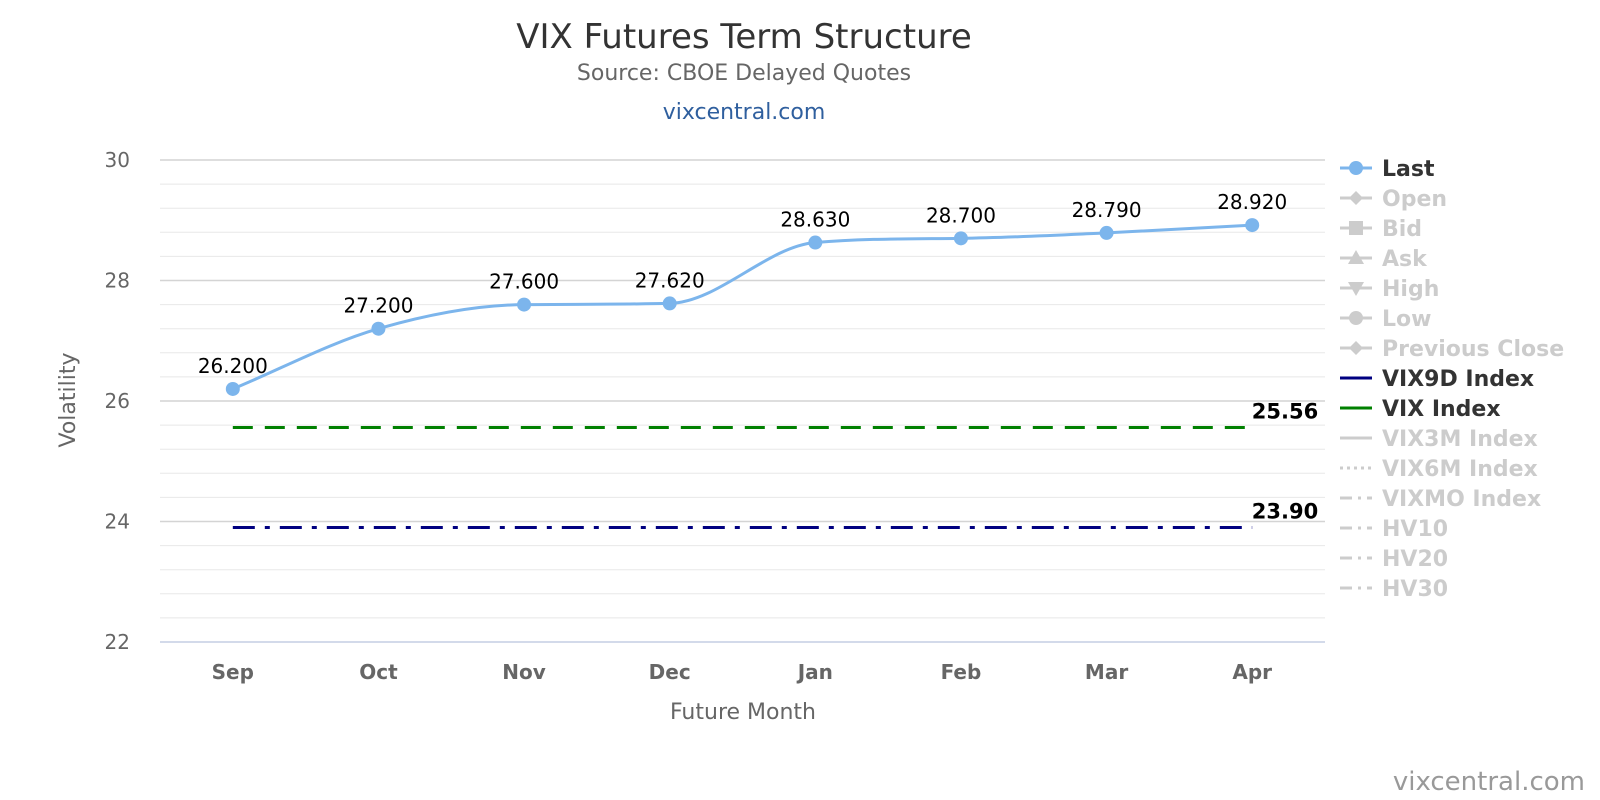 Image resolution: width=1600 pixels, height=800 pixels. Describe the element at coordinates (233, 672) in the screenshot. I see `x-tick-label: Sep` at that location.